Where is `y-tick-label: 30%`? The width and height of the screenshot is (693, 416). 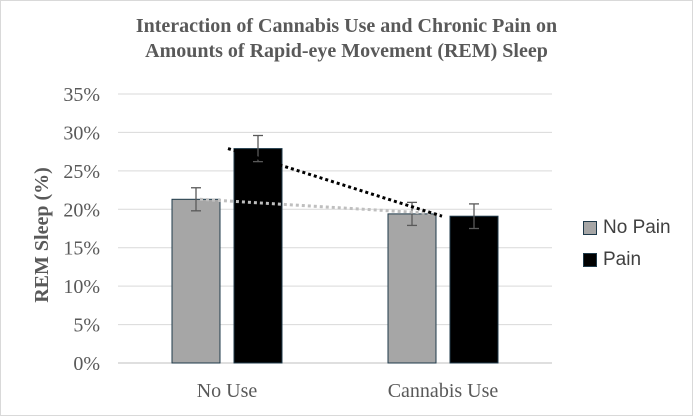 y-tick-label: 30% is located at coordinates (81, 133).